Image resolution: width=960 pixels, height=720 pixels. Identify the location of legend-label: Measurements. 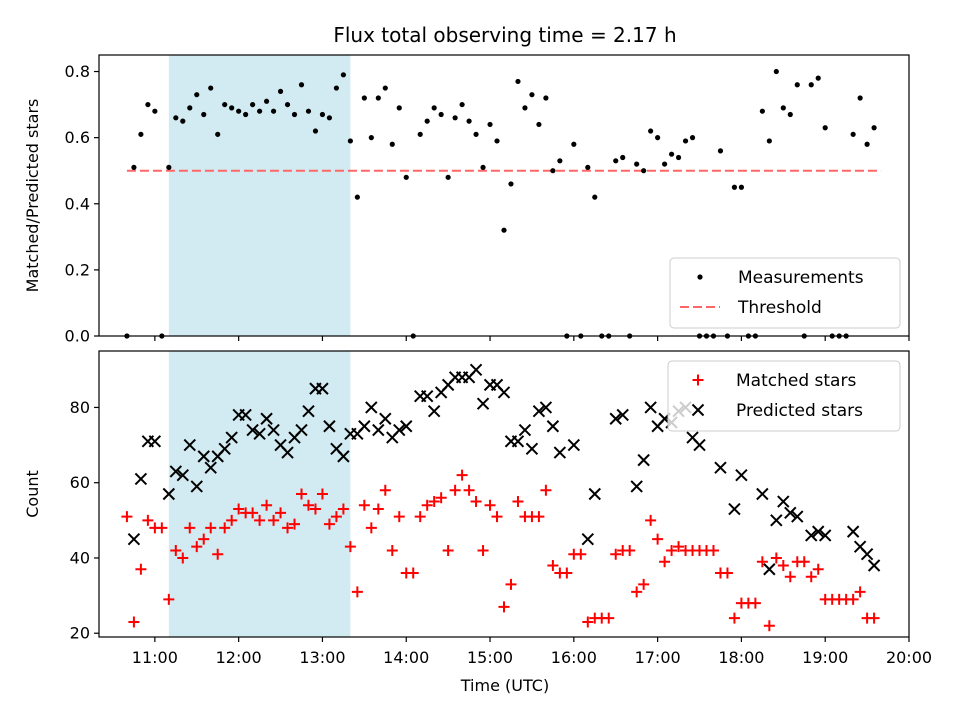
(801, 278).